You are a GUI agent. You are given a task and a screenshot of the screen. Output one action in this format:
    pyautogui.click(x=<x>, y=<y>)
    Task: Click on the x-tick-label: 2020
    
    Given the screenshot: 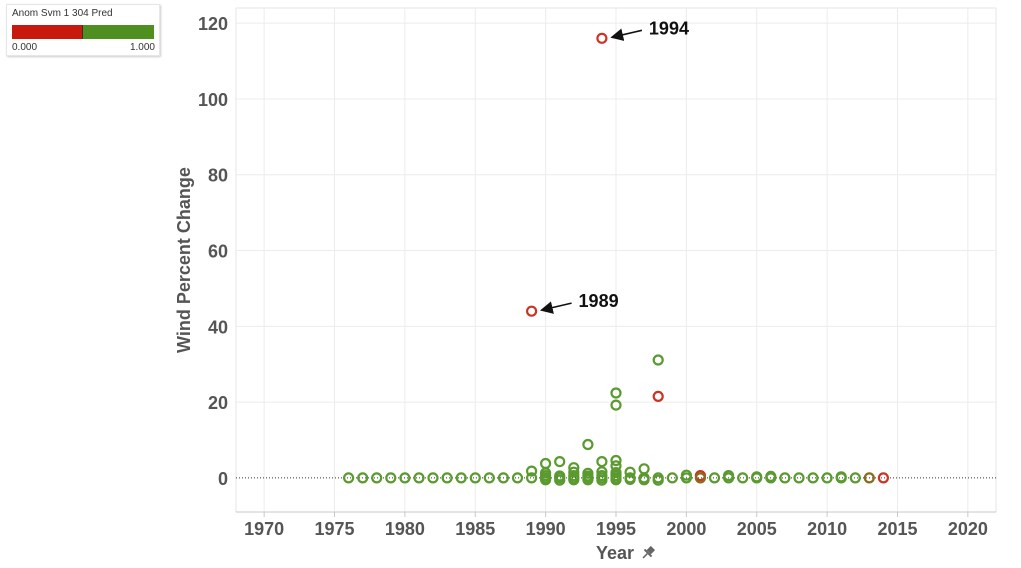 What is the action you would take?
    pyautogui.click(x=968, y=529)
    